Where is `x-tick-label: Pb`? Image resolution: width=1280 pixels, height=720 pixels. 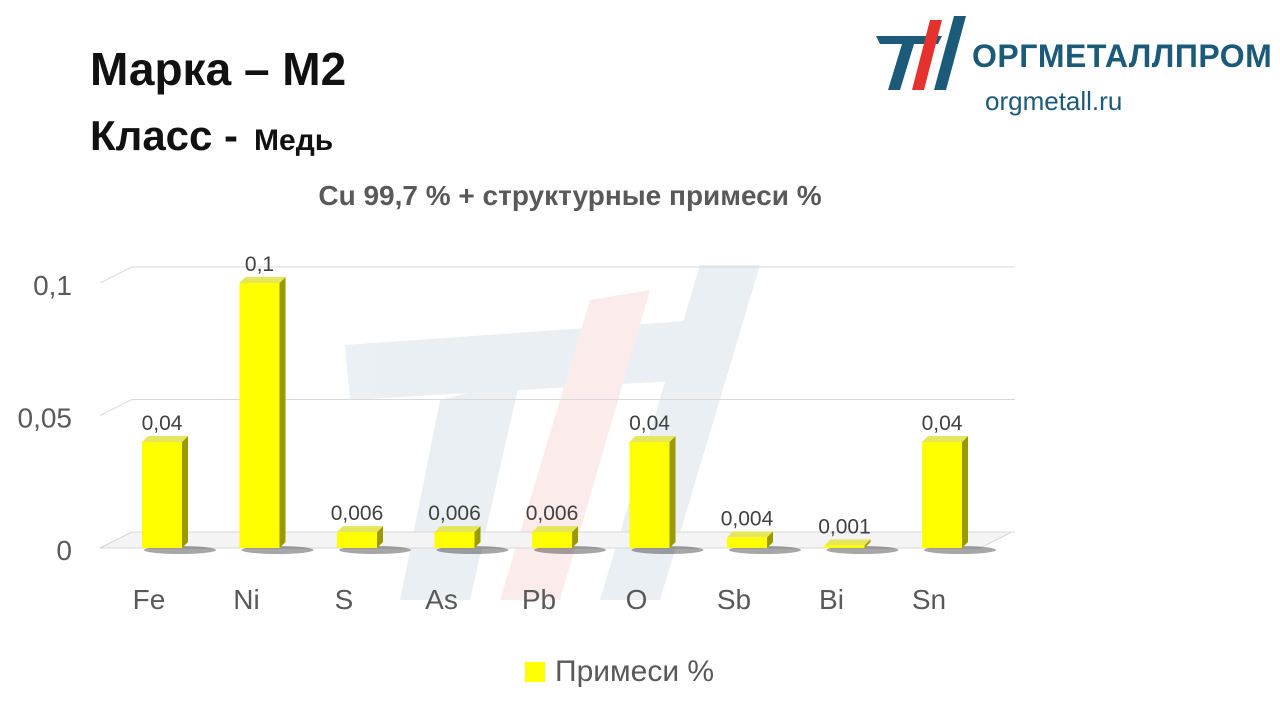
x-tick-label: Pb is located at coordinates (539, 599).